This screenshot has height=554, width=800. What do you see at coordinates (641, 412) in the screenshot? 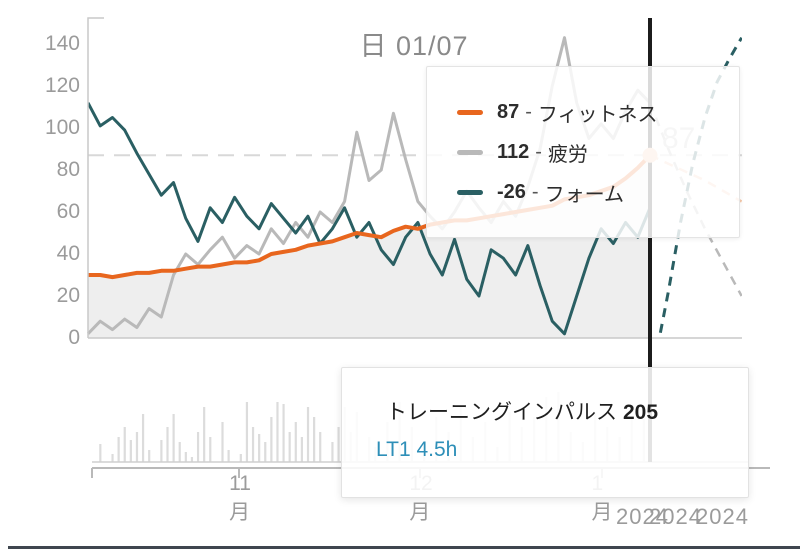
I see `training-impulse-value: 205` at bounding box center [641, 412].